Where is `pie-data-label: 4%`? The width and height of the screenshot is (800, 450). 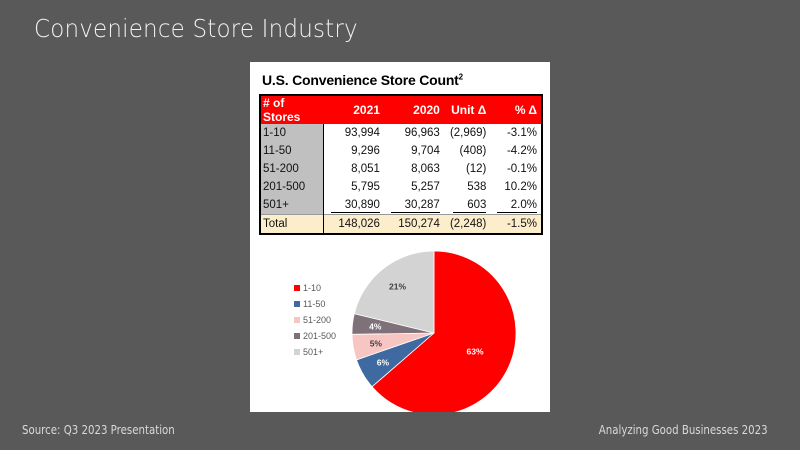
pie-data-label: 4% is located at coordinates (375, 326).